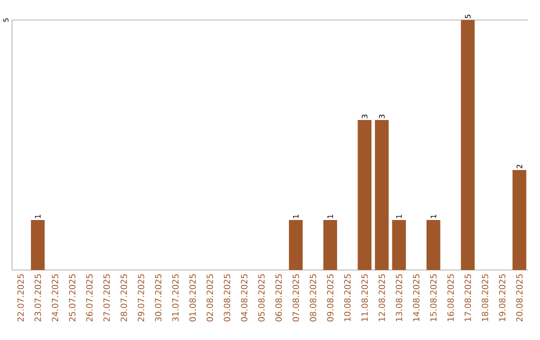  Describe the element at coordinates (227, 298) in the screenshot. I see `x-tick-label: 03.08.2025` at that location.